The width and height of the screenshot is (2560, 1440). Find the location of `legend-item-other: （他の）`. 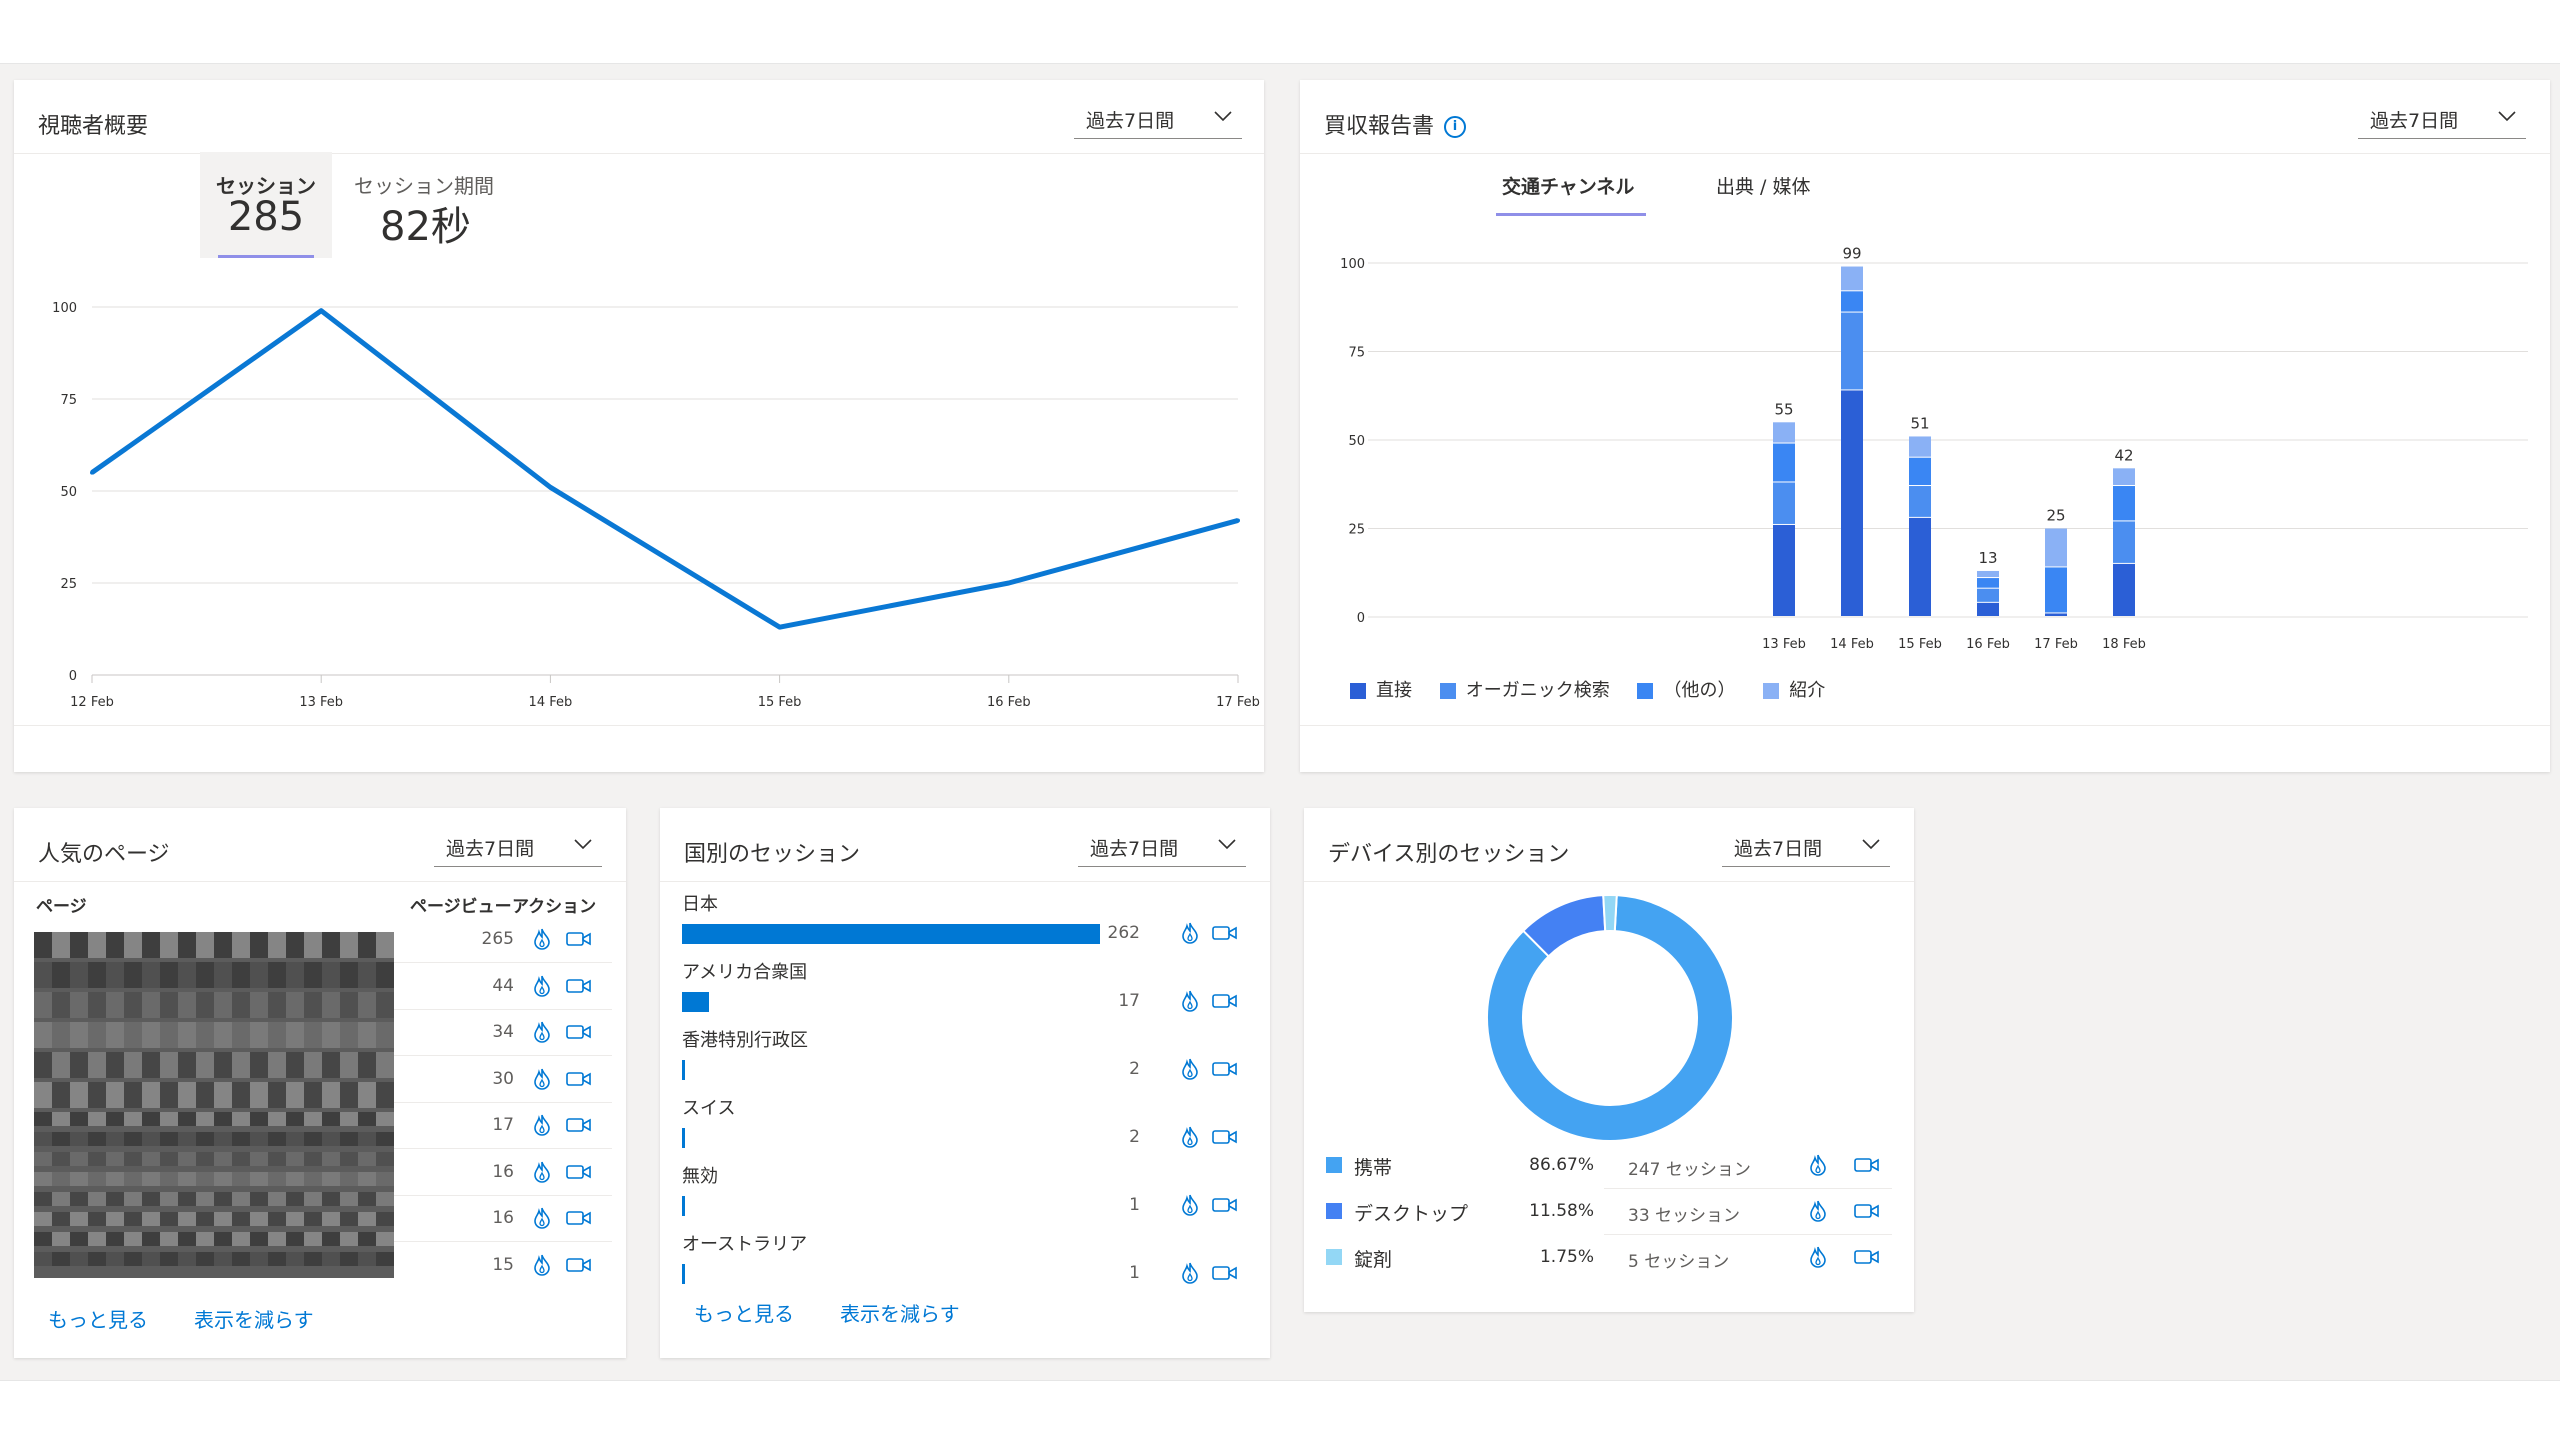

legend-item-other: （他の） is located at coordinates (1686, 690).